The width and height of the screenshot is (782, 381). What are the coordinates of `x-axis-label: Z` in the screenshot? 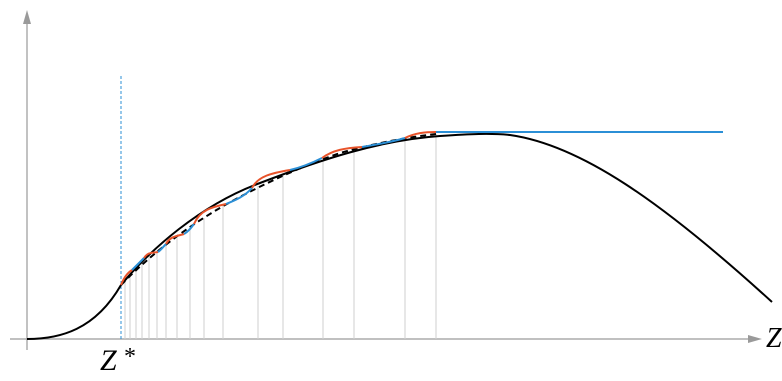 It's located at (774, 338).